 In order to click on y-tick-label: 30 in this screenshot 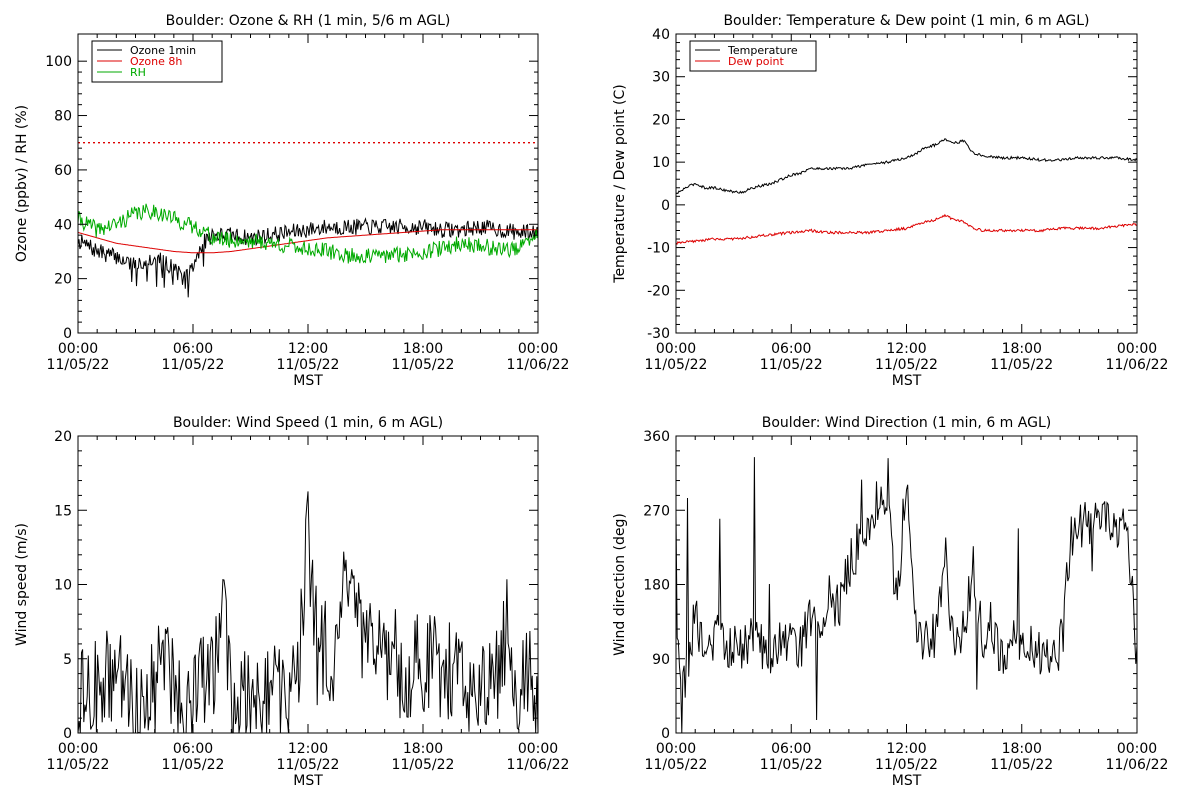, I will do `click(661, 78)`.